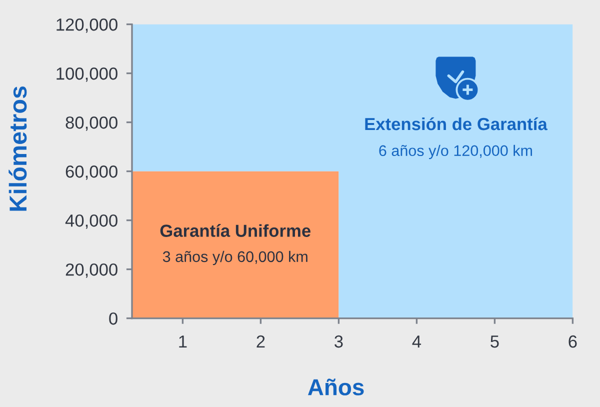  Describe the element at coordinates (92, 270) in the screenshot. I see `y-tick-label: 20,000` at that location.